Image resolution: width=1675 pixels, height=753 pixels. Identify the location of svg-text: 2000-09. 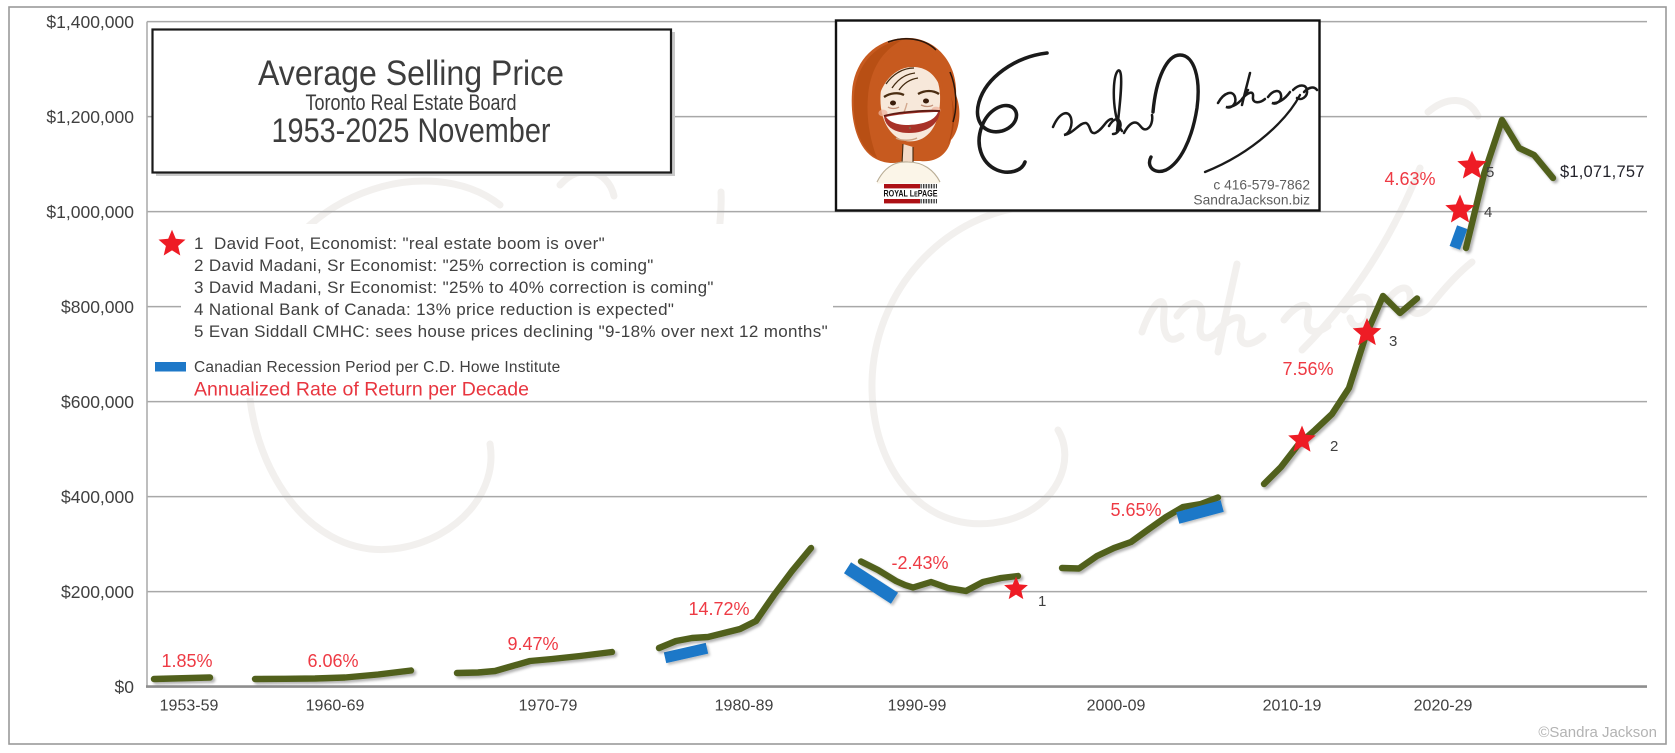
(1116, 706).